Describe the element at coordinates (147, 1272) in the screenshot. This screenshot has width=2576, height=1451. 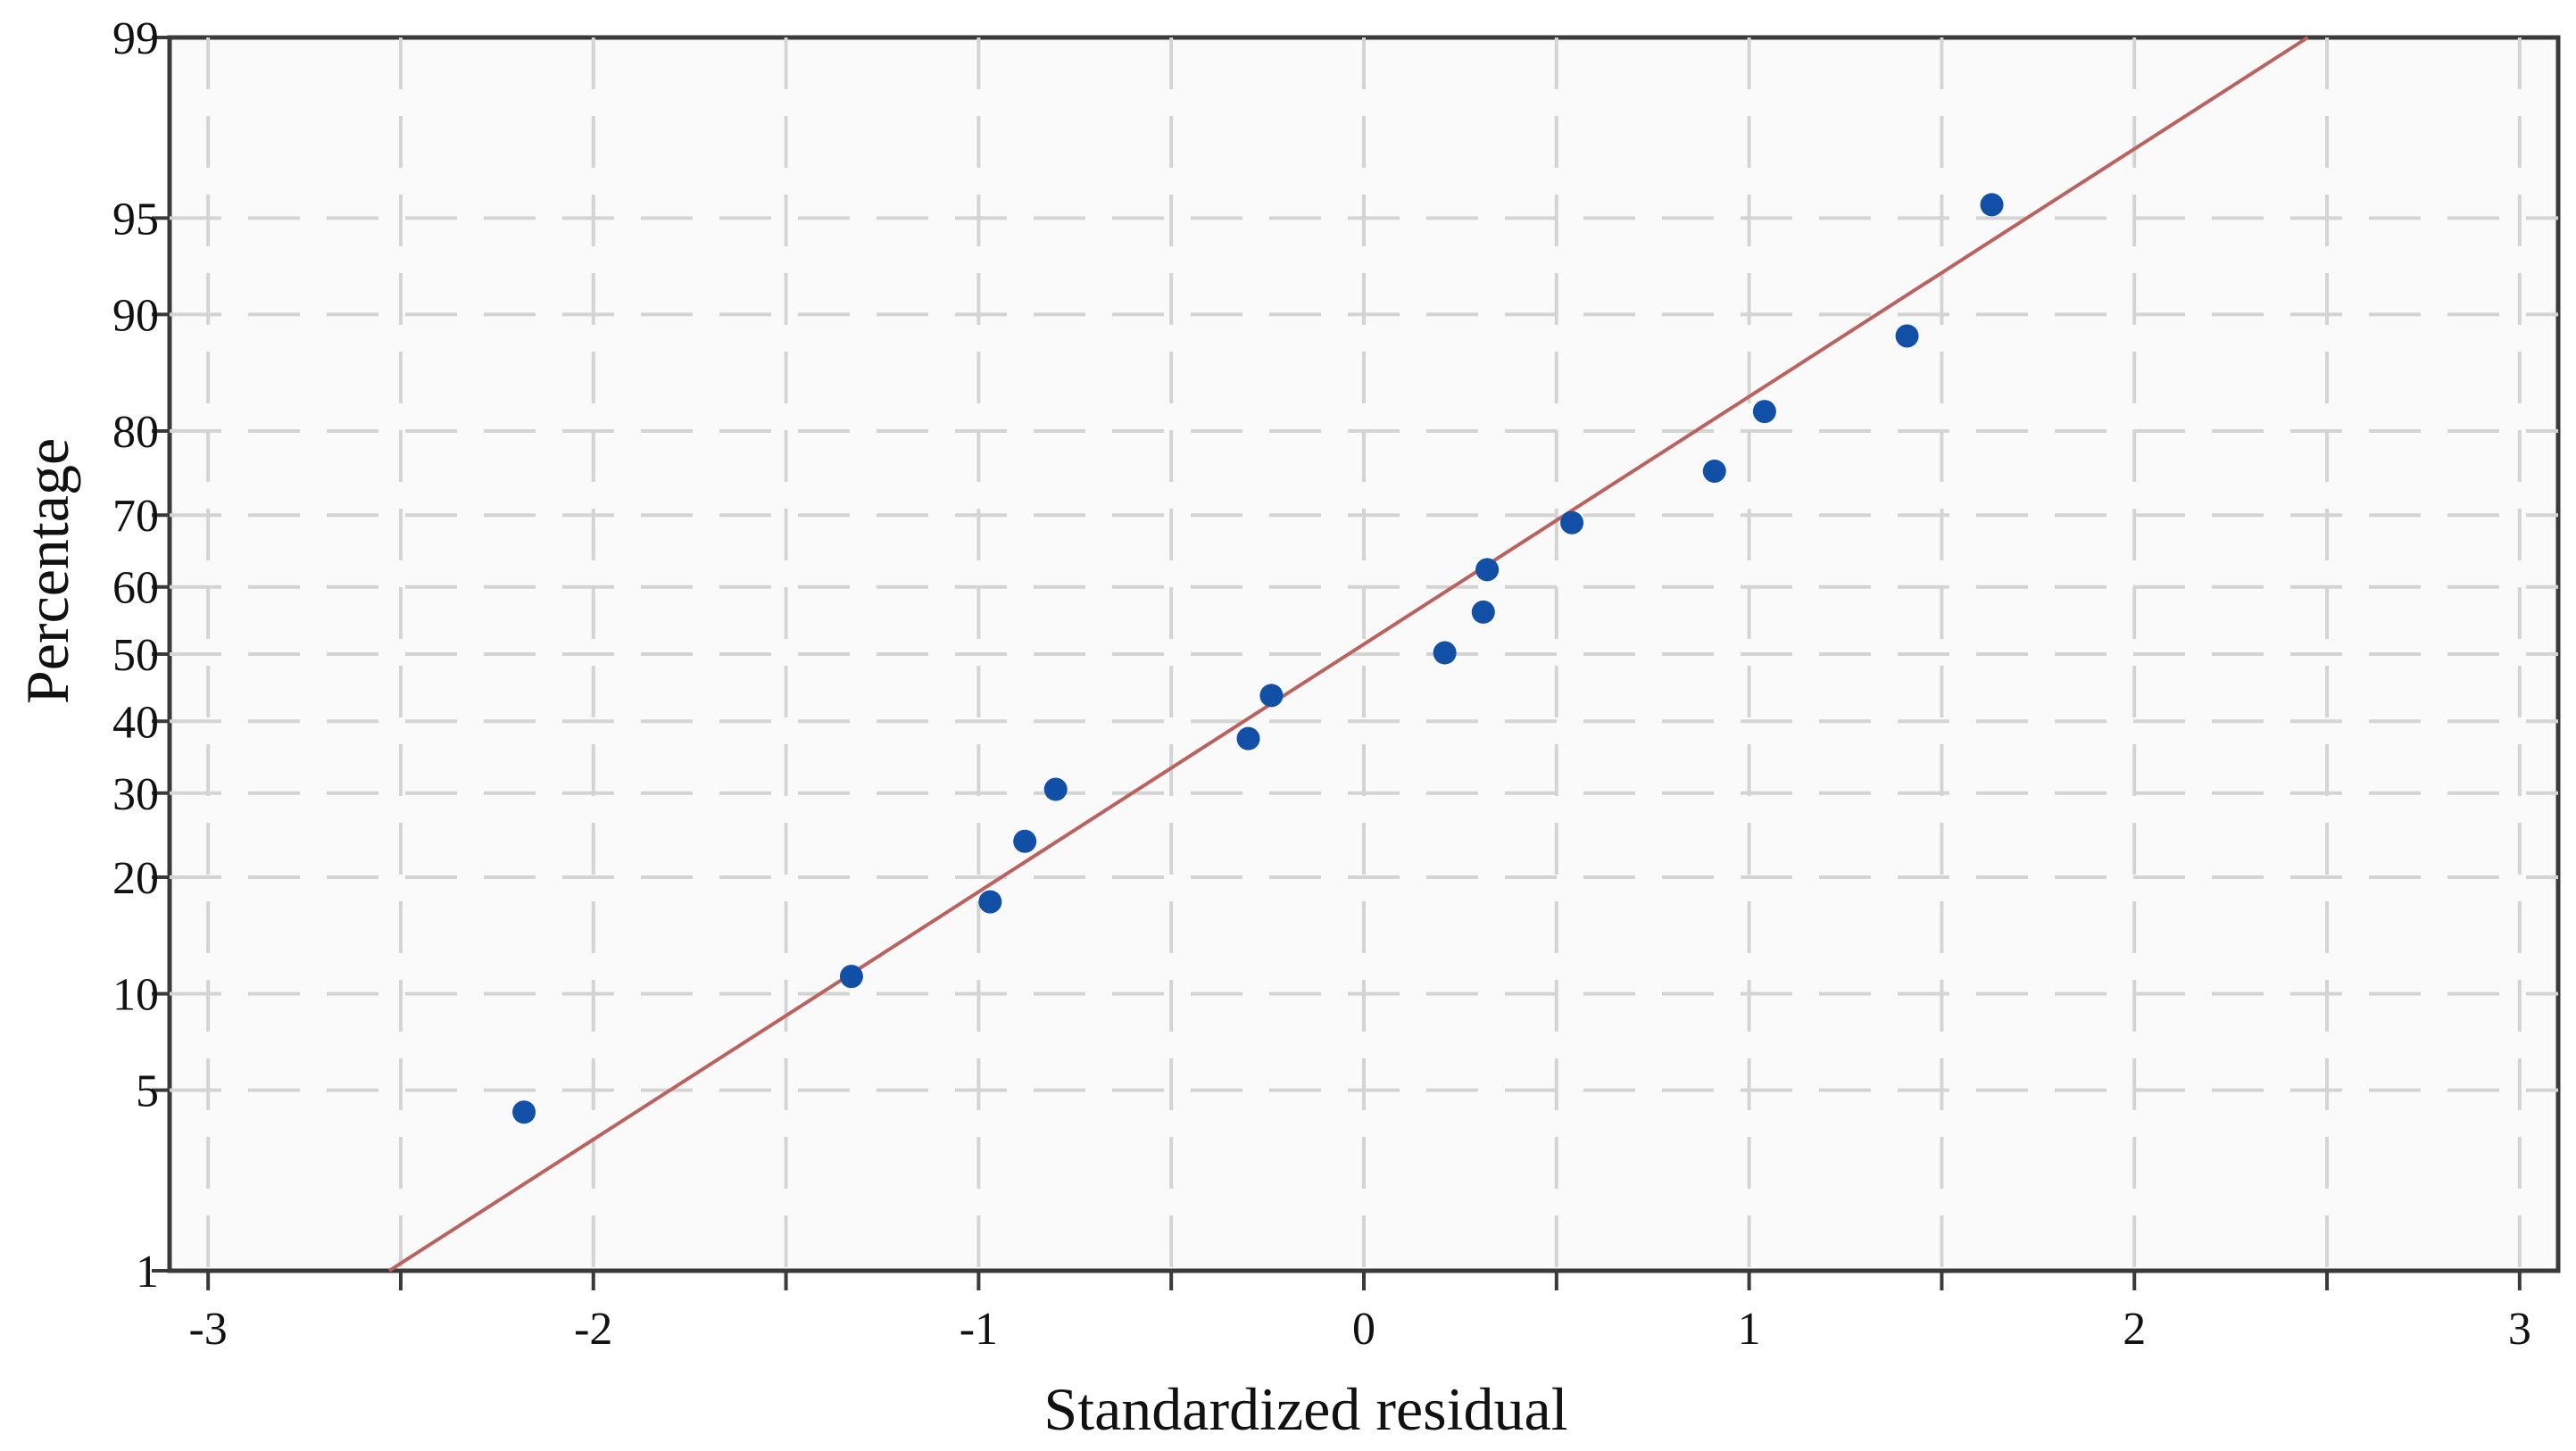
I see `y-tick-label: 1` at that location.